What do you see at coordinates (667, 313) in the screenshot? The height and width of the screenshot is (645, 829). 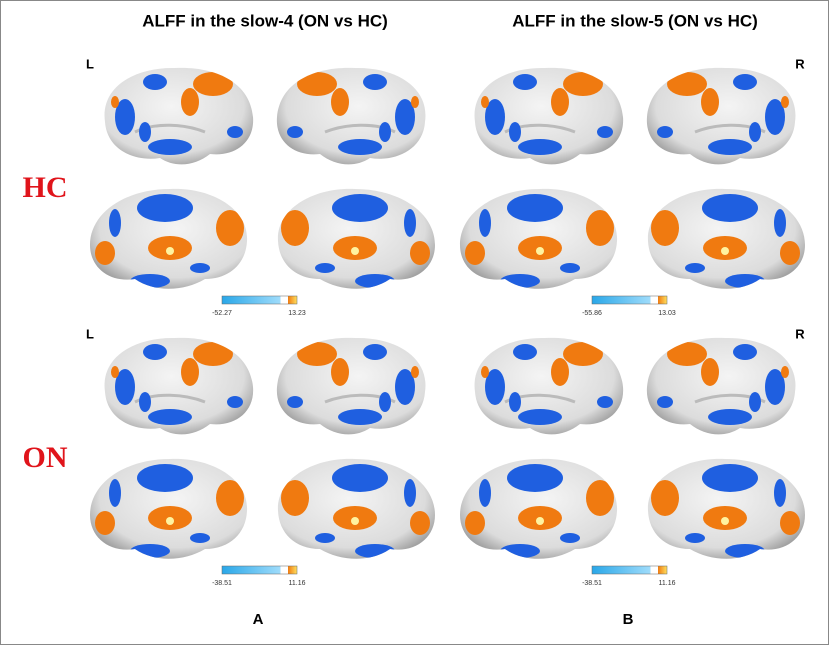 I see `colorbar-max: 13.03` at bounding box center [667, 313].